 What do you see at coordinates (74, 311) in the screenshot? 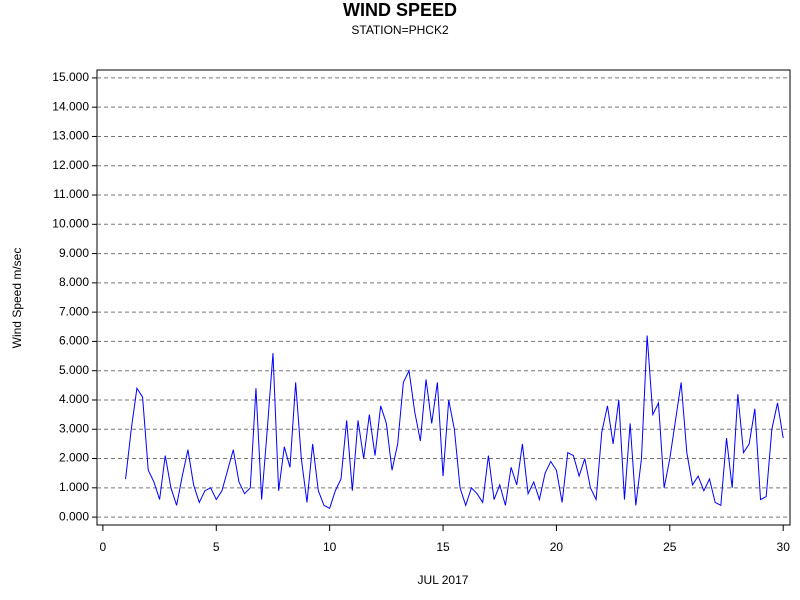
I see `y-tick-label: 7.000` at bounding box center [74, 311].